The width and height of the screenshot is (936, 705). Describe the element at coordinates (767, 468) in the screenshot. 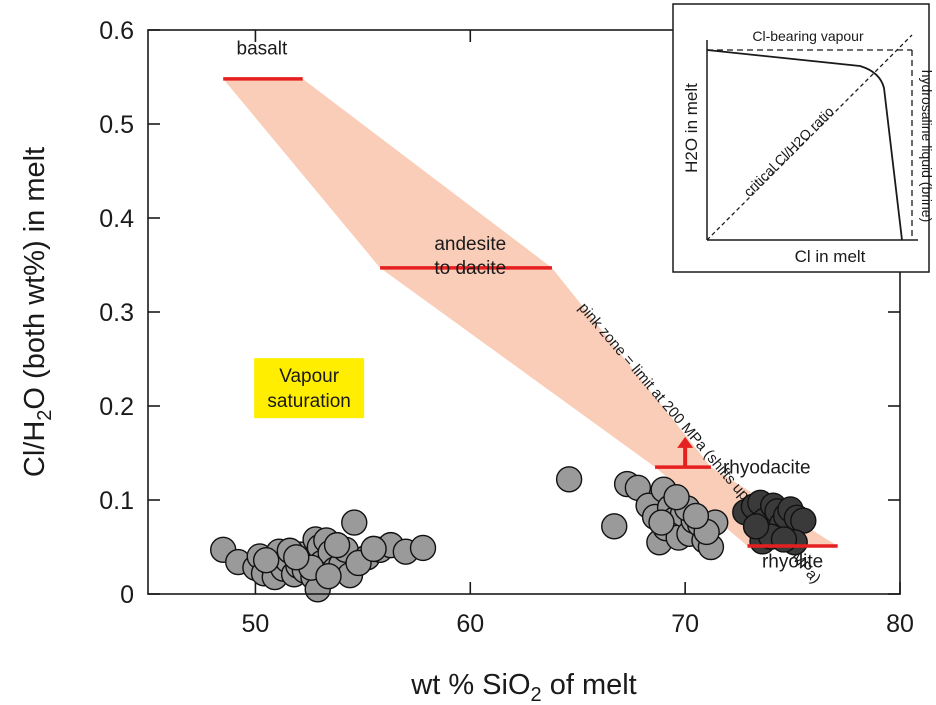

I see `rock-type-label: rhyodacite` at that location.